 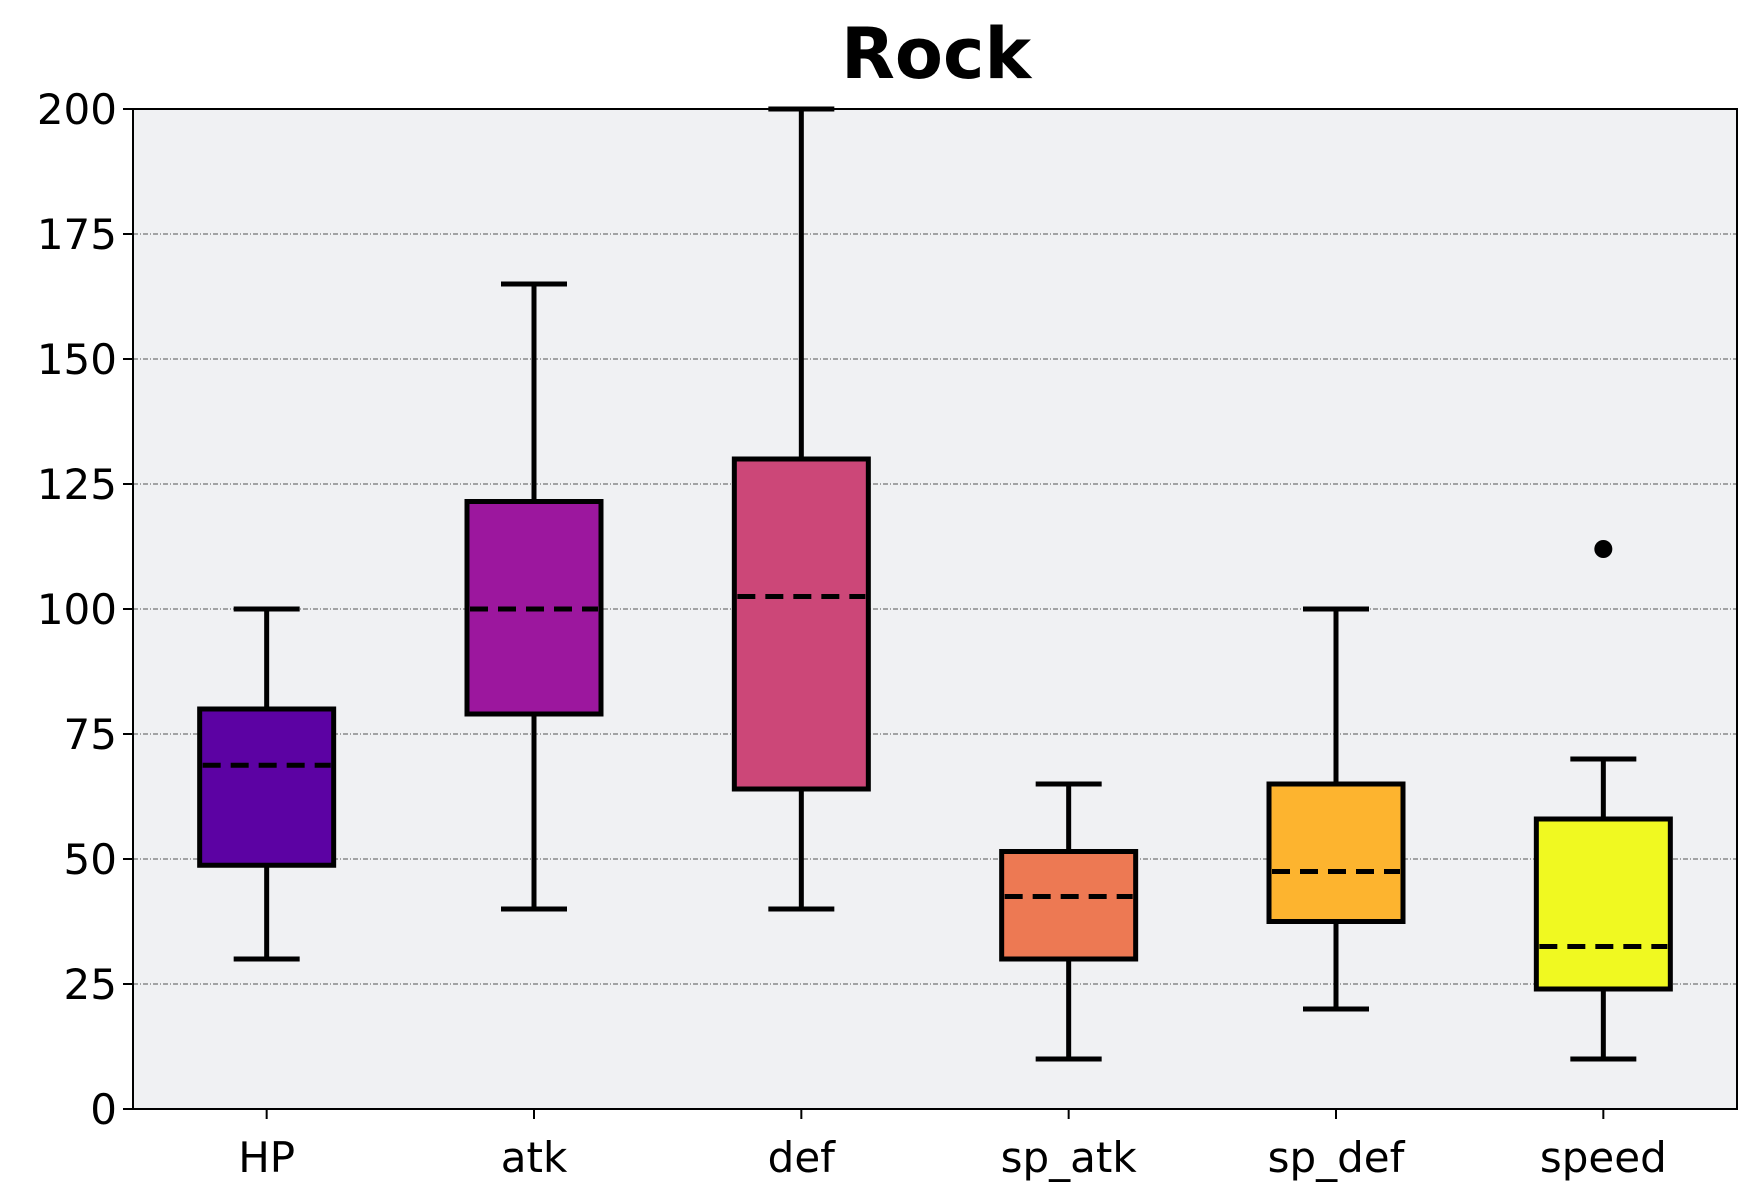 What do you see at coordinates (936, 54) in the screenshot?
I see `chart-title: Rock` at bounding box center [936, 54].